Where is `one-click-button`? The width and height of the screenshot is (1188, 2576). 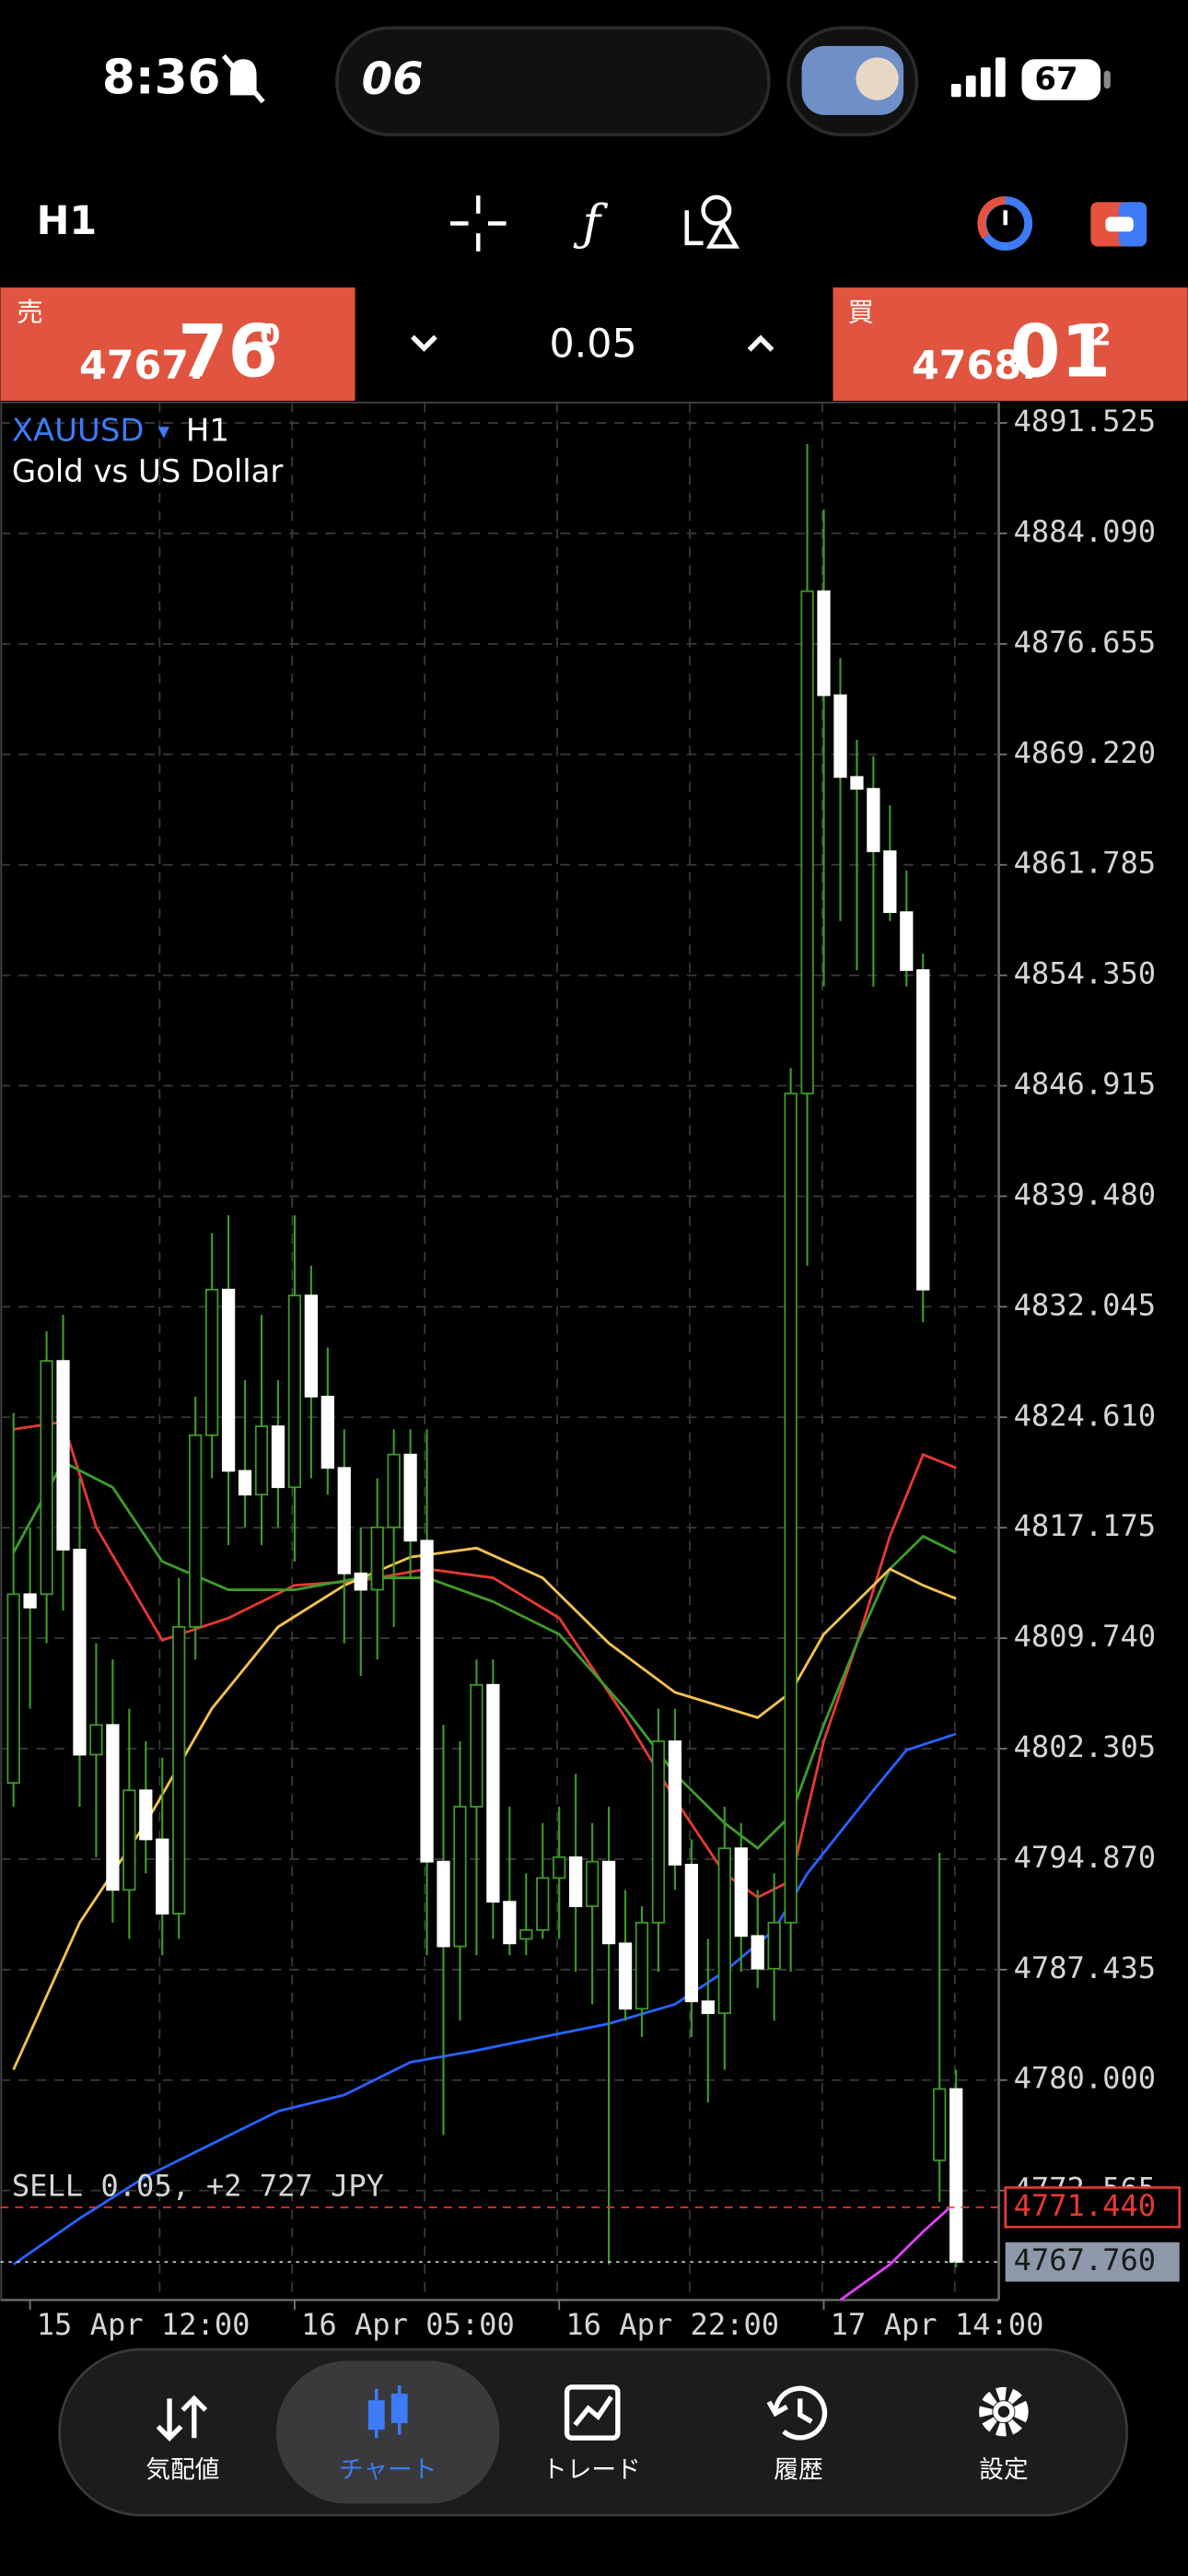
one-click-button is located at coordinates (1118, 224).